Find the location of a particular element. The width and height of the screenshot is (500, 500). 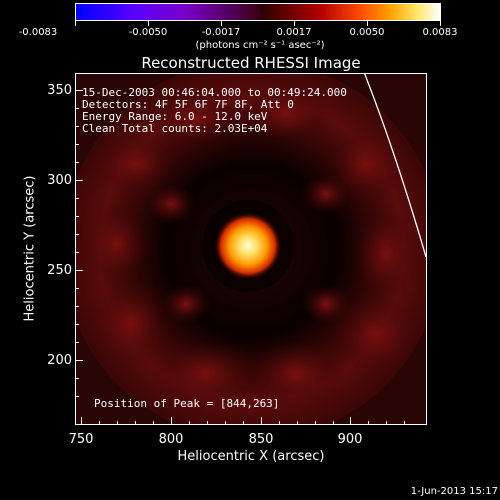

plot-title: Reconstructed RHESSI Image is located at coordinates (251, 63).